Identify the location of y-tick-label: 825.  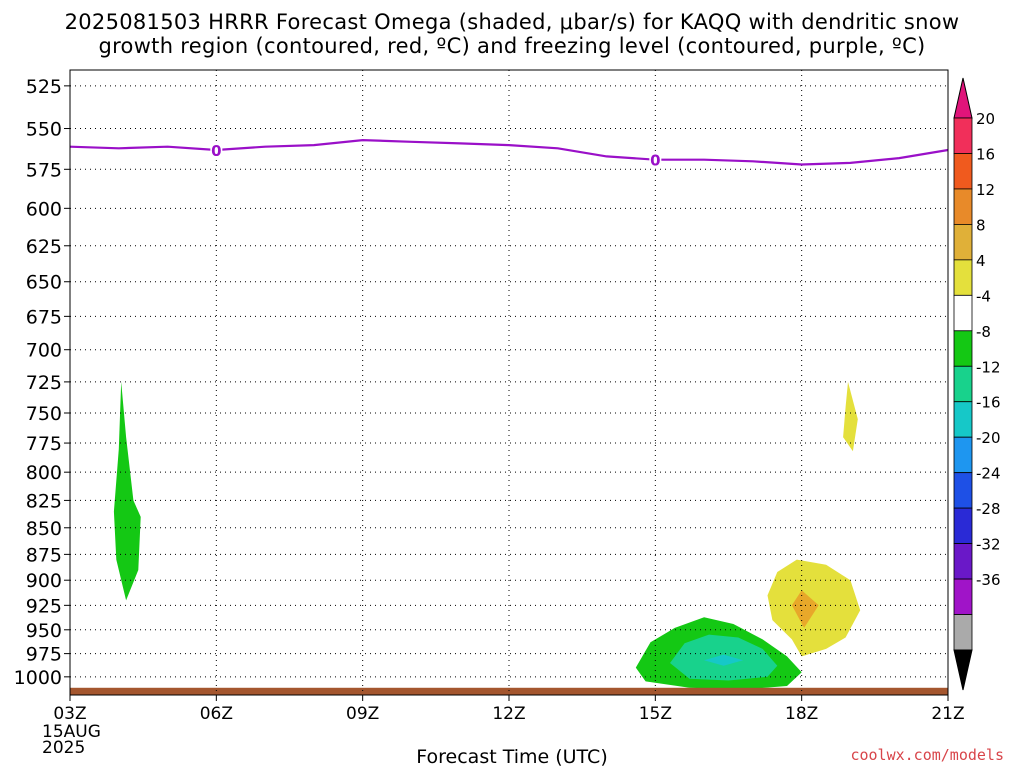
(44, 501).